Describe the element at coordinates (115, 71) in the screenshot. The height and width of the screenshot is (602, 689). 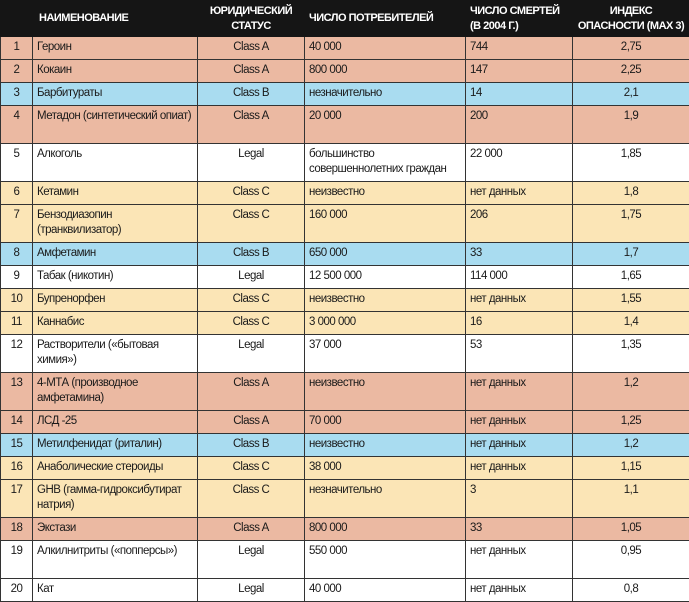
I see `cell-name: Кокаин` at that location.